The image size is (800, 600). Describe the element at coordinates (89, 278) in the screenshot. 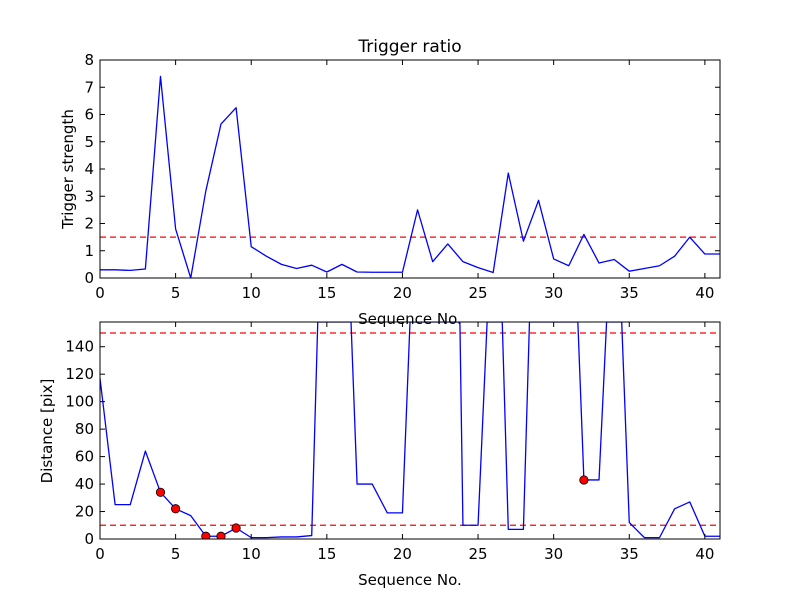

I see `top-y-tick-label: 0` at that location.